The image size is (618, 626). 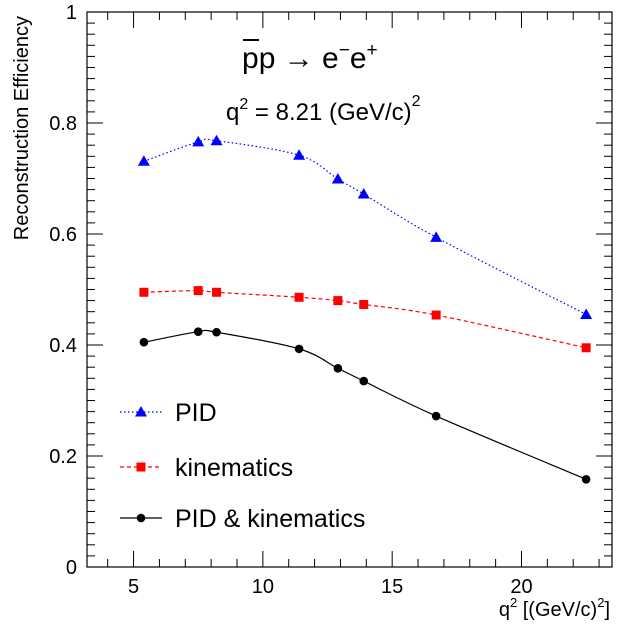 What do you see at coordinates (243, 104) in the screenshot?
I see `title2-sup: 2` at bounding box center [243, 104].